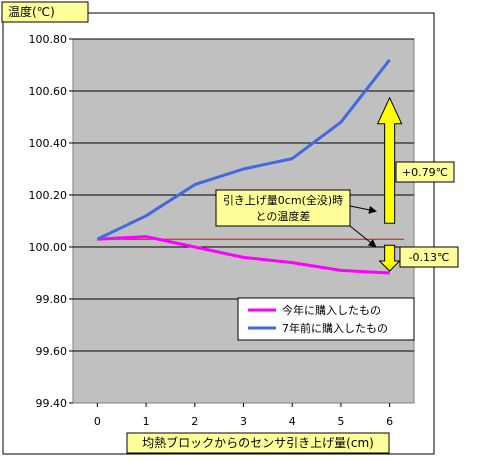 This screenshot has height=461, width=480. Describe the element at coordinates (331, 310) in the screenshot. I see `legend-entry-this-year: 今年に購入したもの` at that location.